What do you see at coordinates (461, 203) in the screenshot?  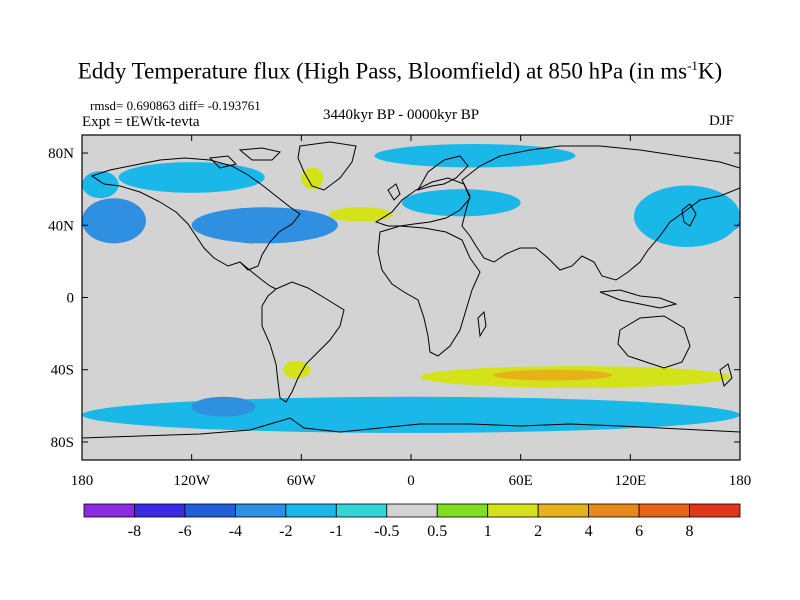 I see `region-asia-jet` at bounding box center [461, 203].